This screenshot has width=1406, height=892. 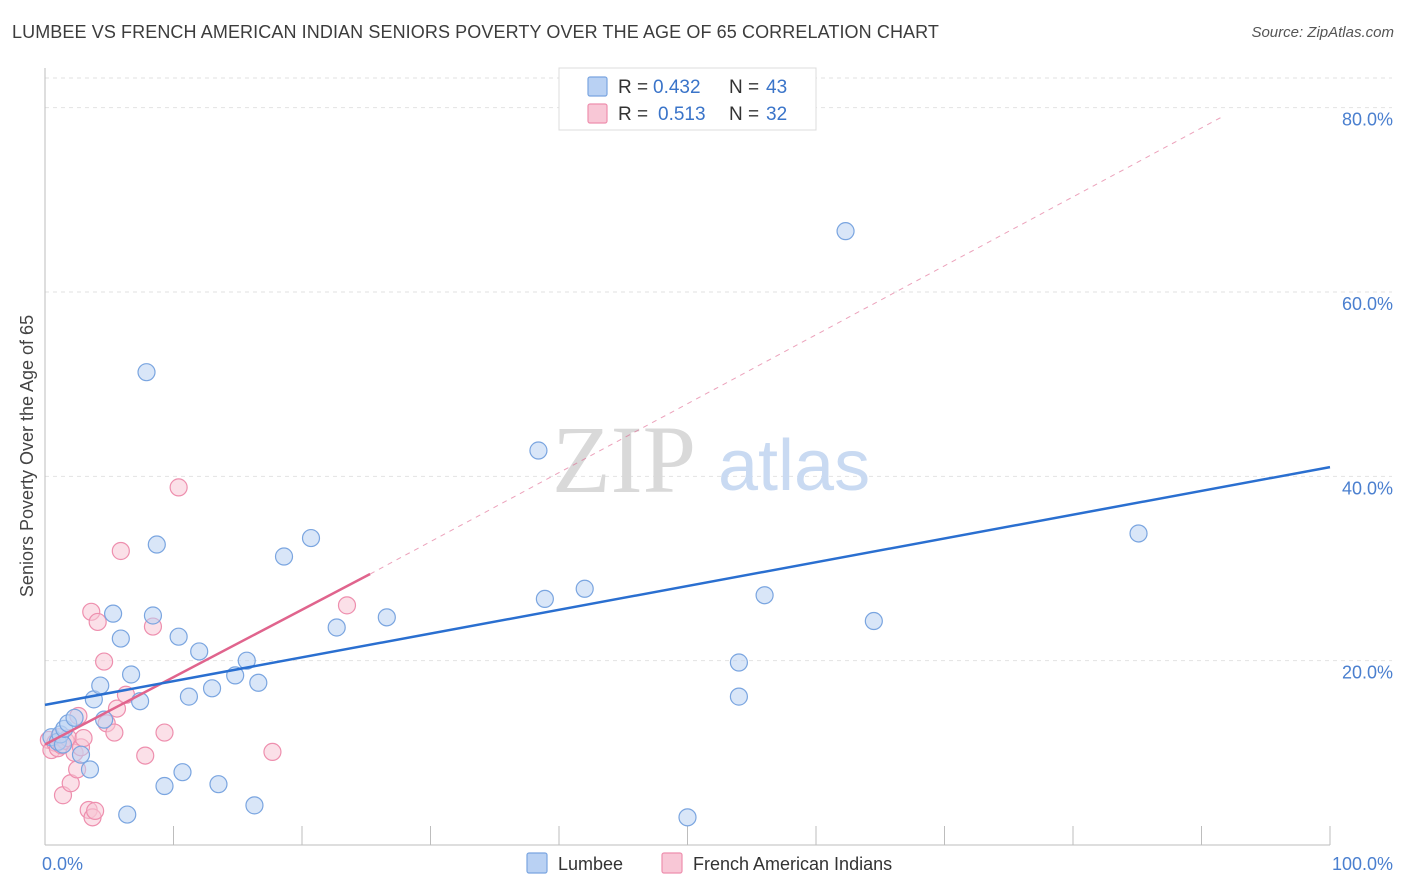 I want to click on legend-r-value-french: 0.513, so click(x=682, y=114).